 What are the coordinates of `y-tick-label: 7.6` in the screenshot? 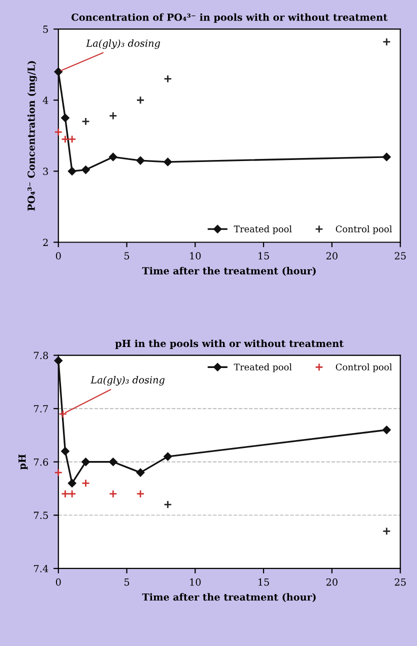 It's located at (41, 462).